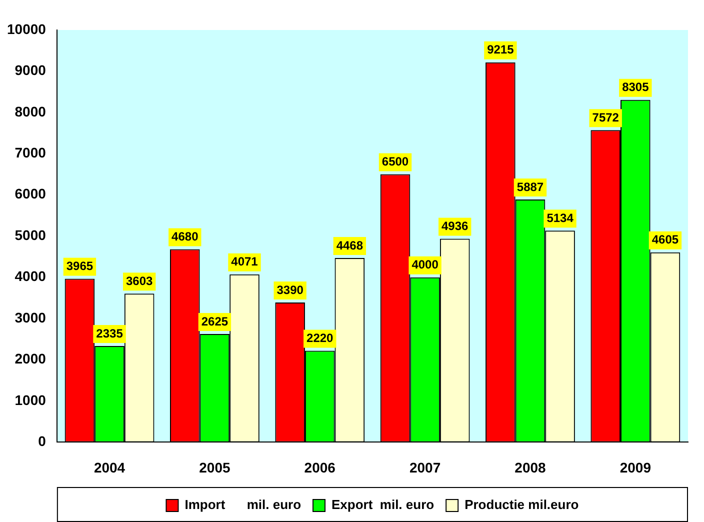 The image size is (704, 522). What do you see at coordinates (665, 239) in the screenshot?
I see `data-label: 4605` at bounding box center [665, 239].